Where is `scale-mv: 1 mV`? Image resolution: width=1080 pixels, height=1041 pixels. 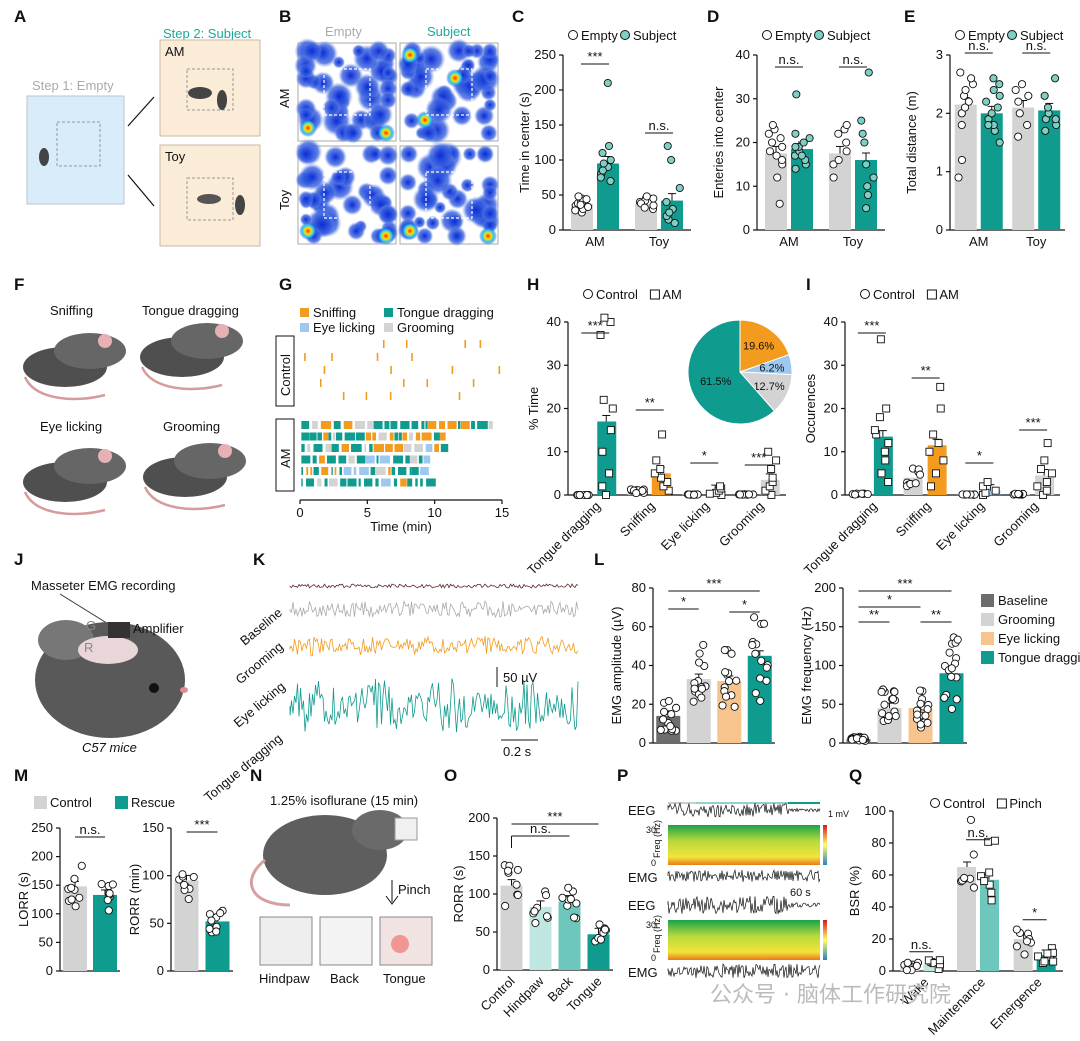
scale-mv: 1 mV is located at coordinates (838, 814).